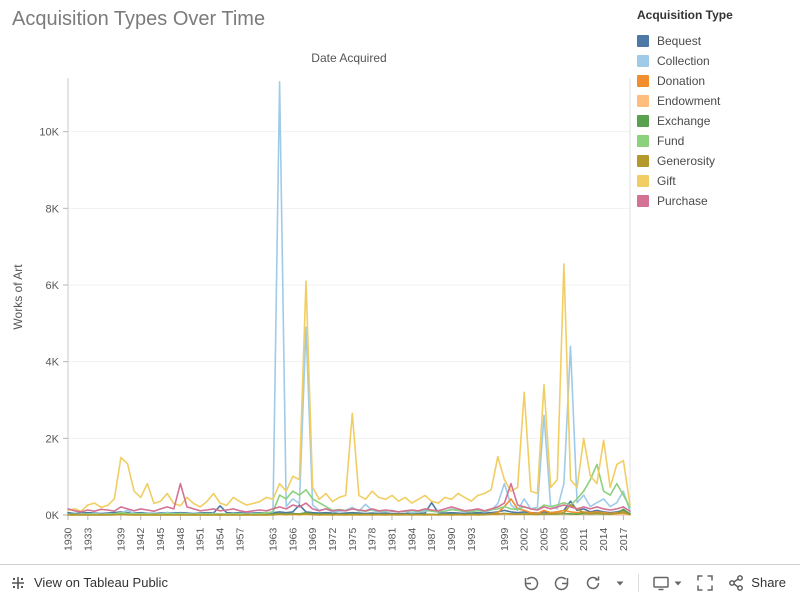  What do you see at coordinates (348, 58) in the screenshot?
I see `x-axis-title: Date Acquired` at bounding box center [348, 58].